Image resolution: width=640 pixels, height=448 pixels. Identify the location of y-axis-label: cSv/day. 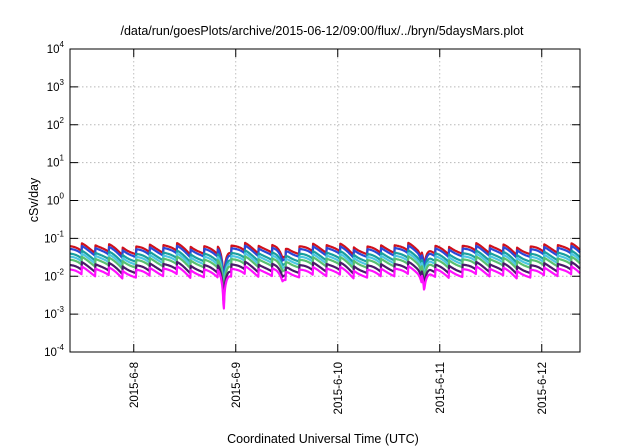
(34, 199).